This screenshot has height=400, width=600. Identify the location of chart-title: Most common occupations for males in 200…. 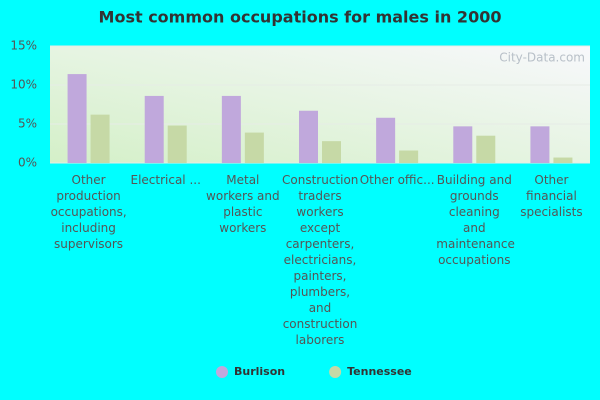
(300, 17).